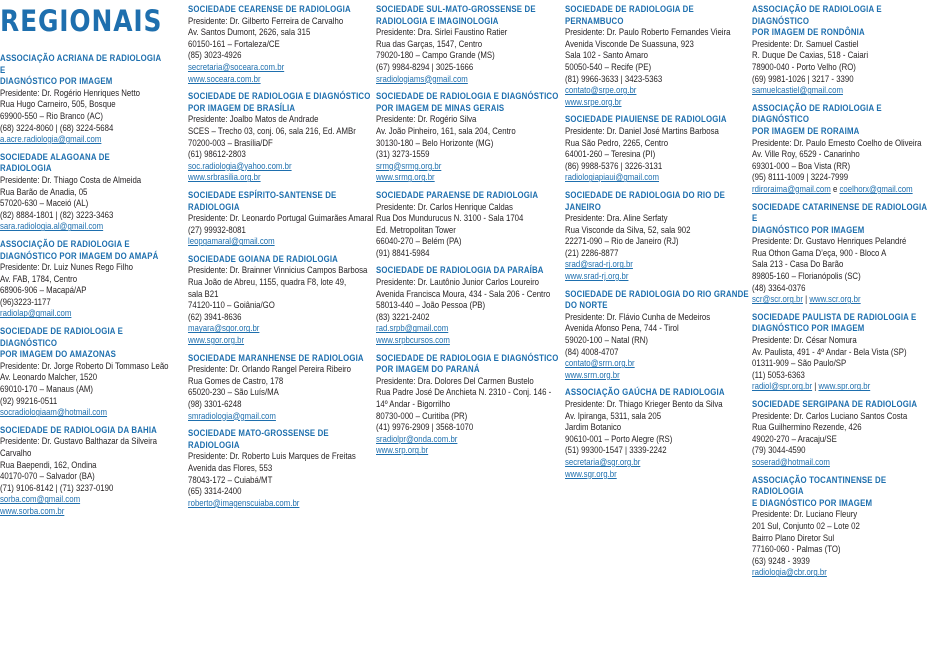 This screenshot has height=654, width=935. Describe the element at coordinates (803, 78) in the screenshot. I see `contact-line: (69) 9981-1026 | 3217 - 3390` at that location.